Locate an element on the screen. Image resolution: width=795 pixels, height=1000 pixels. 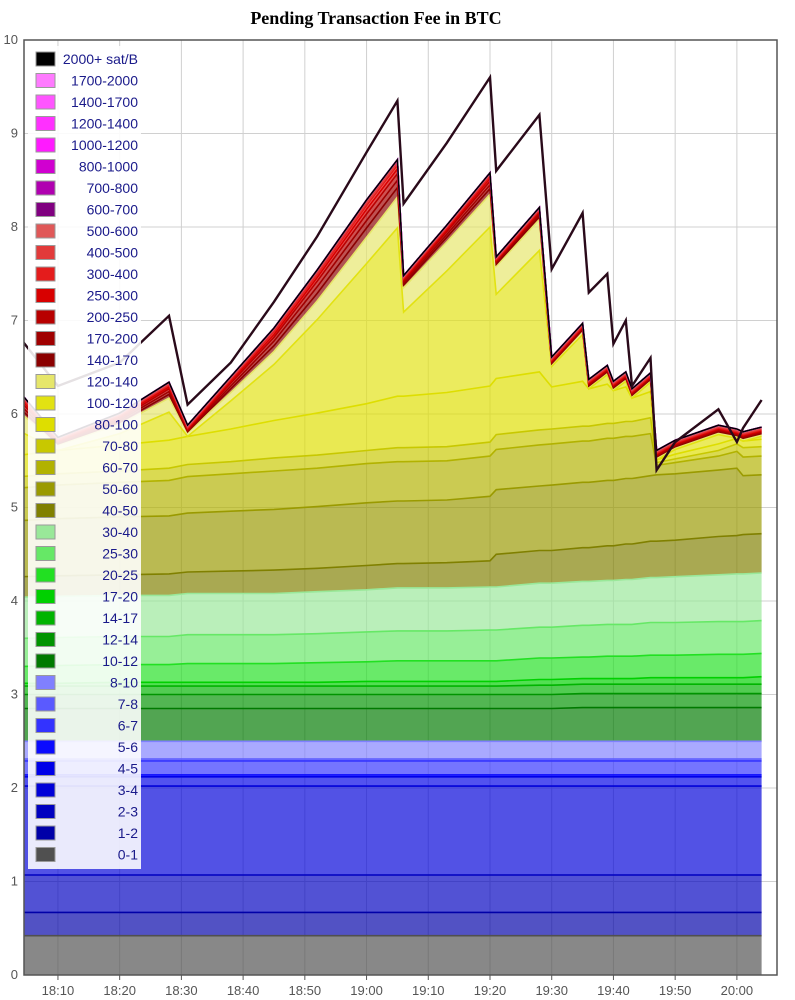
legend-label: 800-1000 is located at coordinates (108, 167).